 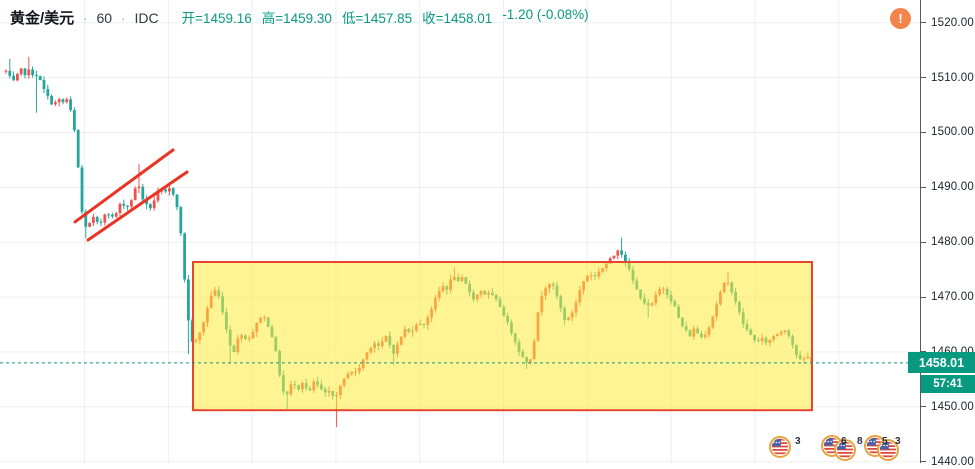 I want to click on tick-label: 1520.00, so click(x=952, y=22).